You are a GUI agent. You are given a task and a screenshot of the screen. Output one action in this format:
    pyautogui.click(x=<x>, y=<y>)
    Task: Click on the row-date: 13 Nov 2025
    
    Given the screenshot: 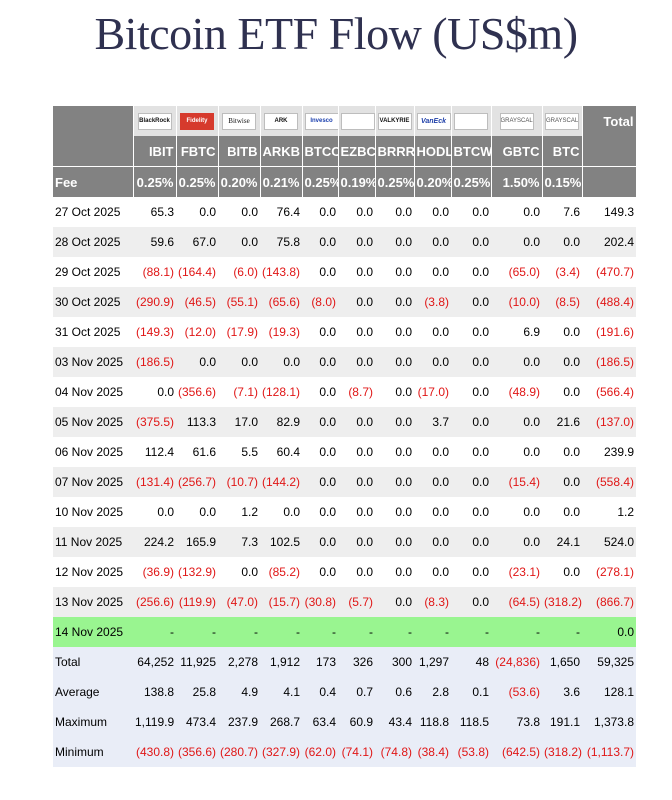 What is the action you would take?
    pyautogui.click(x=93, y=602)
    